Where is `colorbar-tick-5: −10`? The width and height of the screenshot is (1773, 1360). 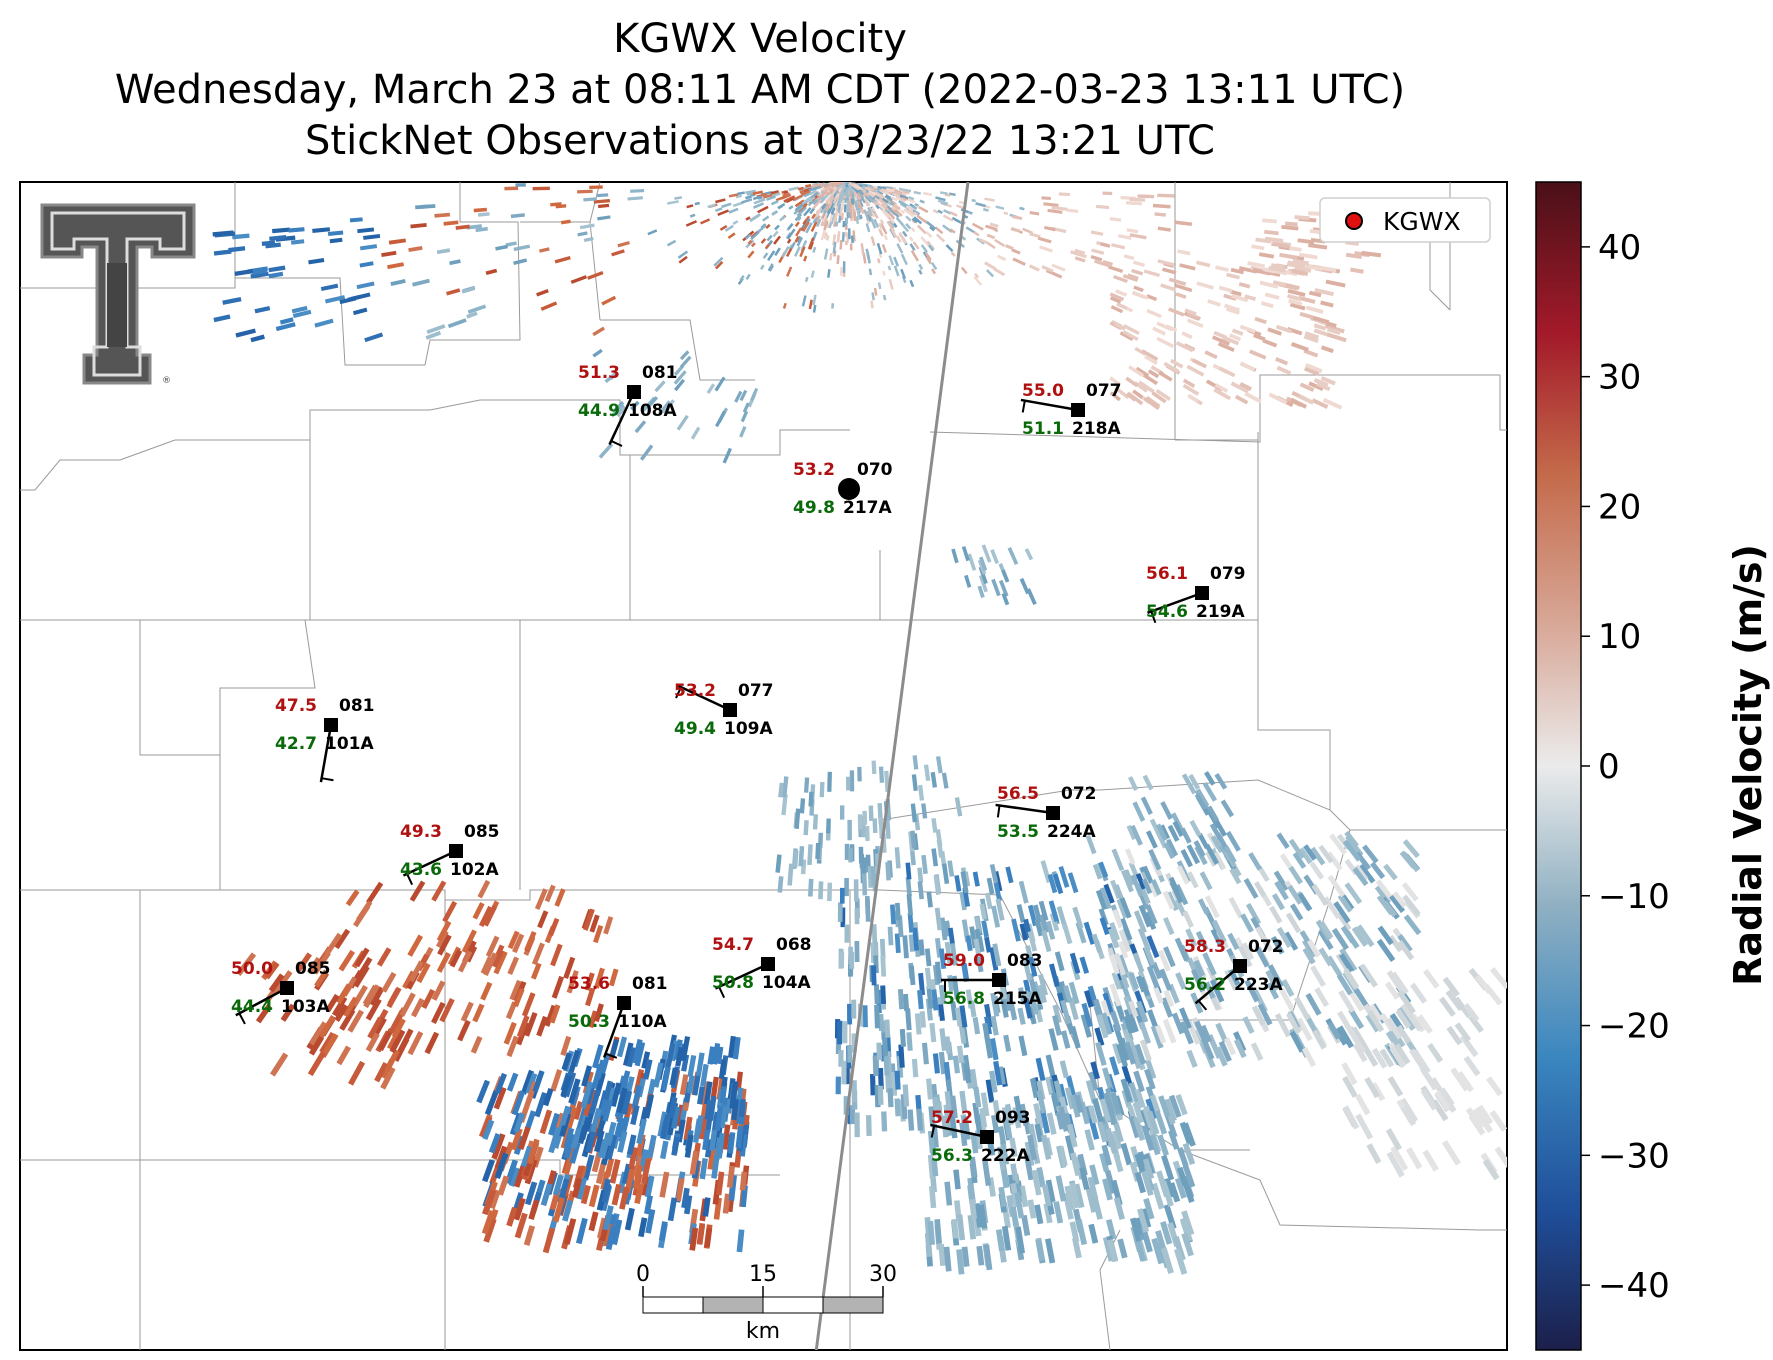
colorbar-tick-5: −10 is located at coordinates (1634, 897).